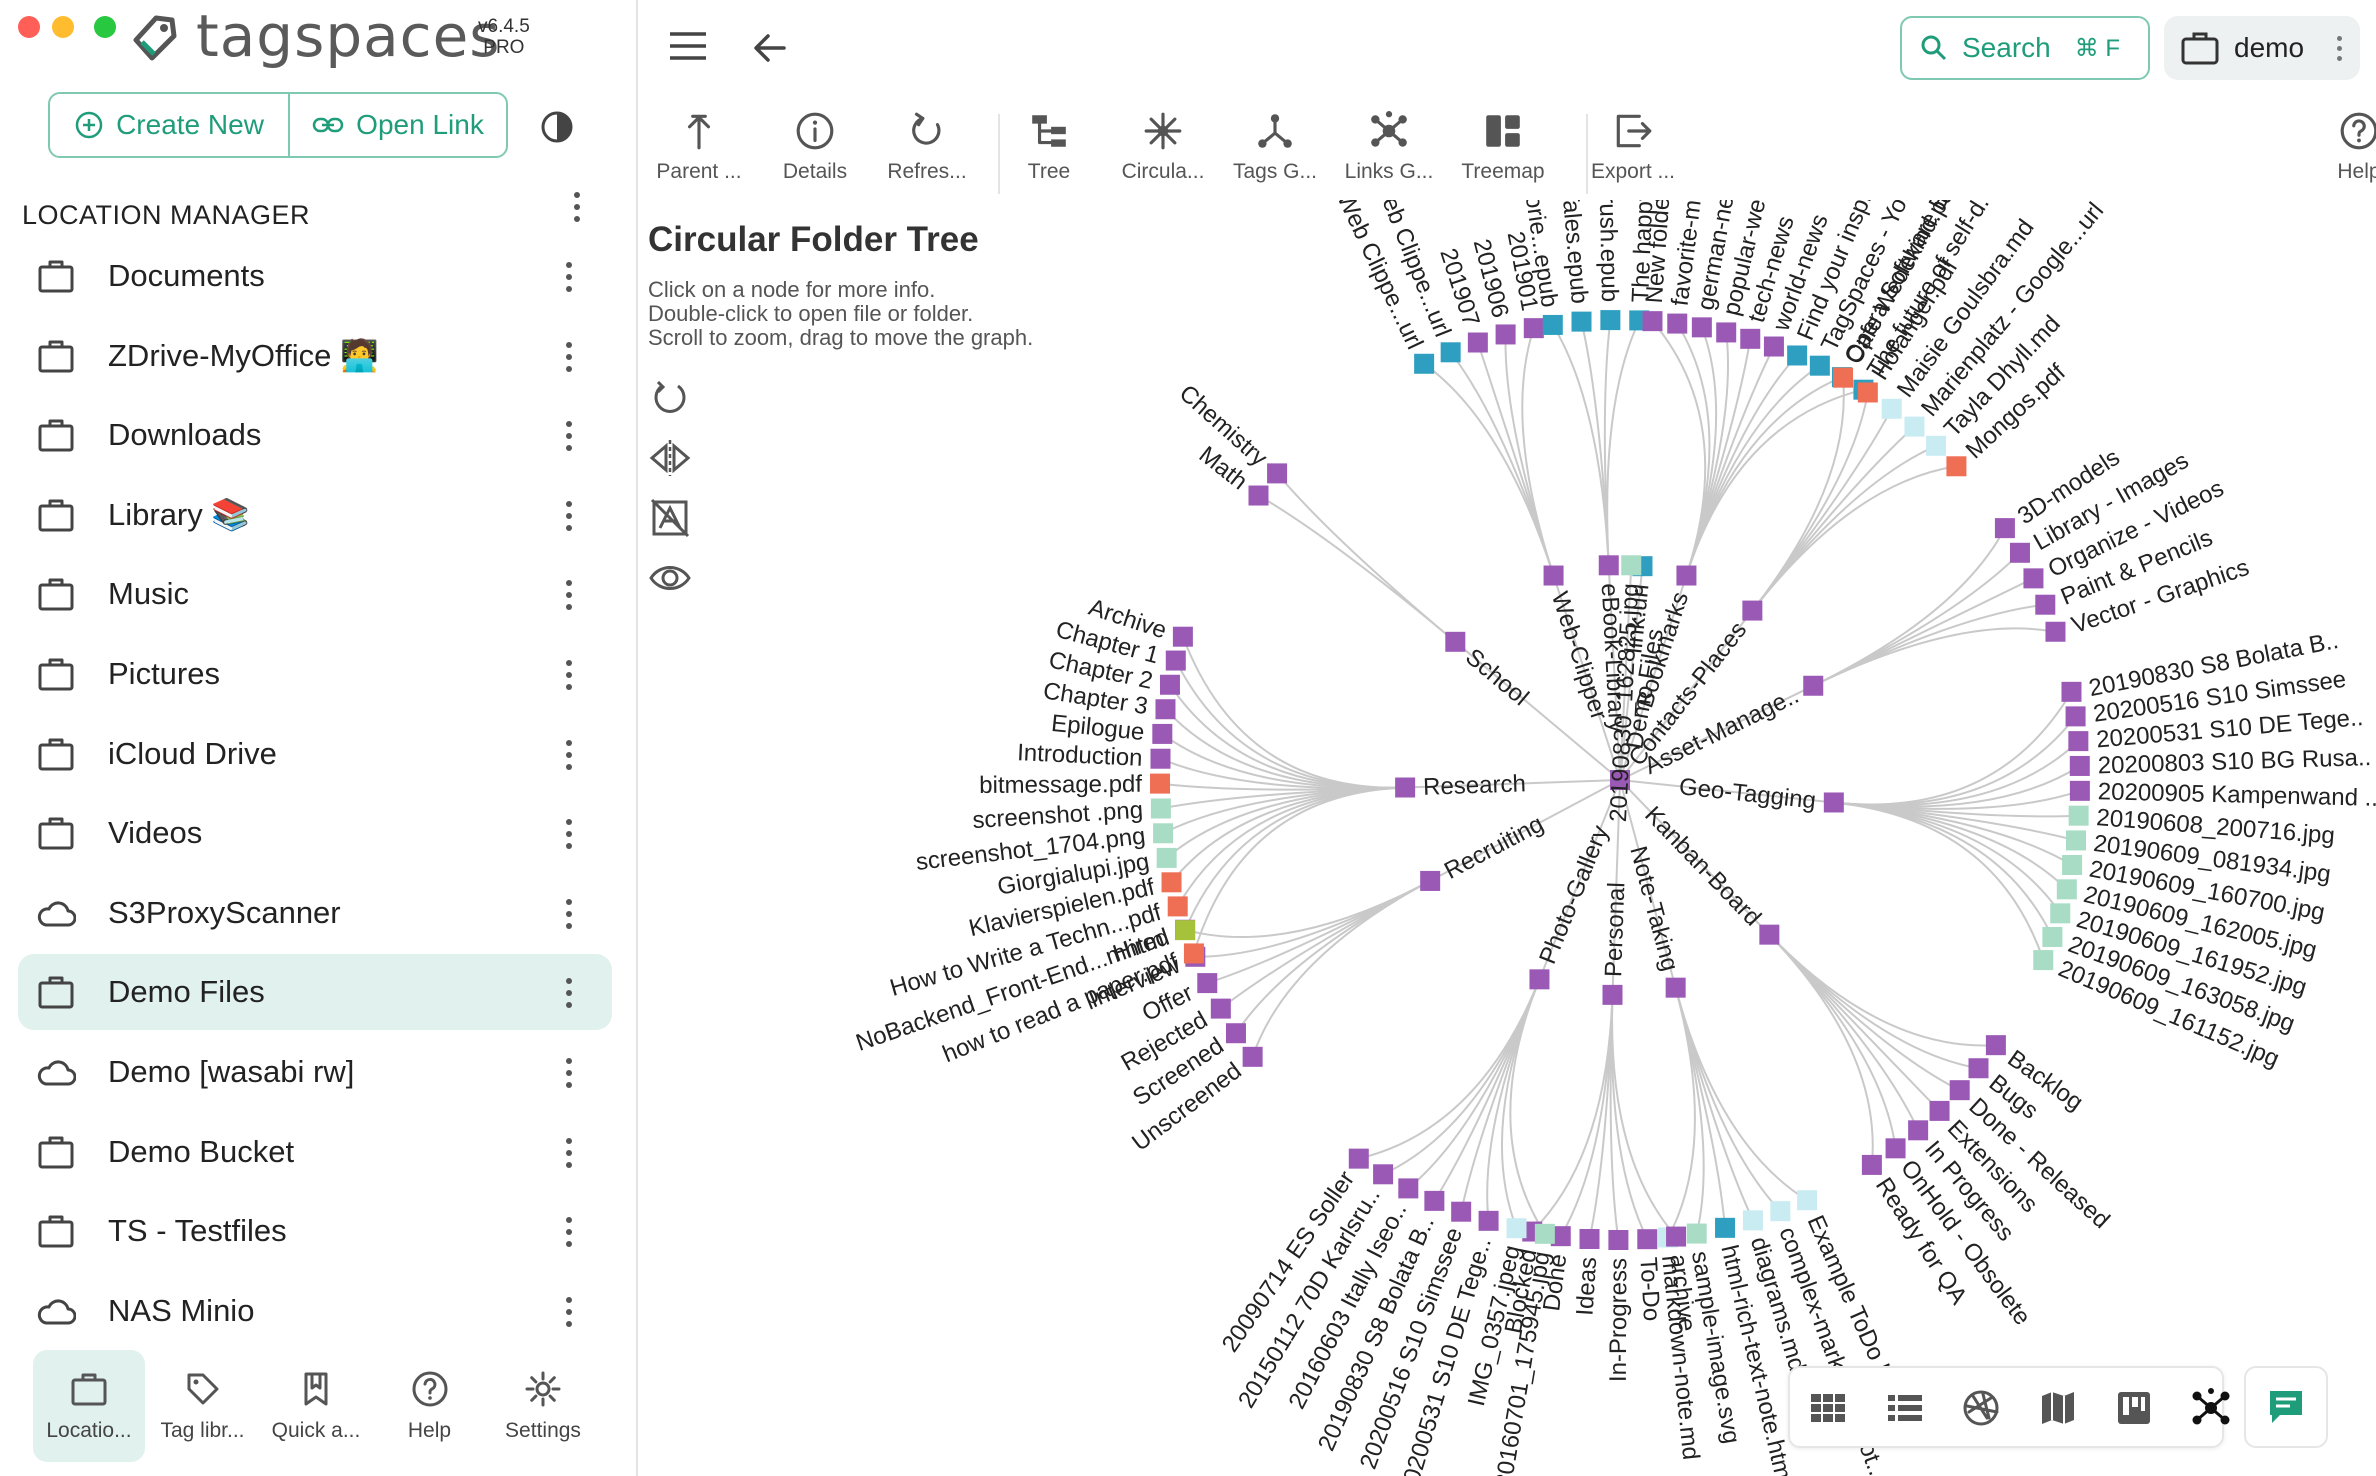  I want to click on location-item: Demo Files, so click(315, 992).